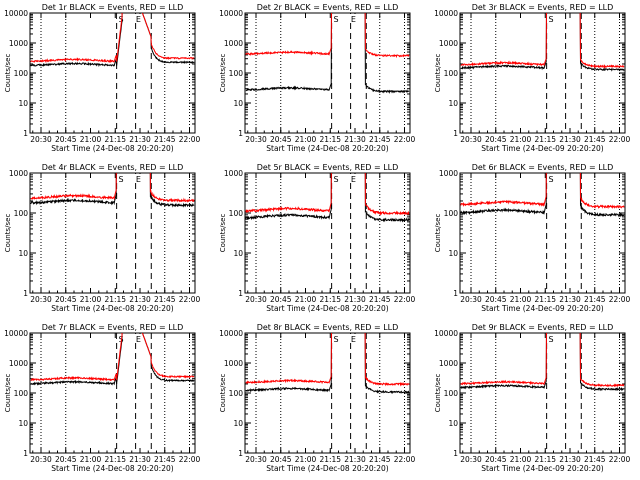 The width and height of the screenshot is (640, 480). Describe the element at coordinates (543, 327) in the screenshot. I see `chart-title: Det 9r BLACK = Events, RED = LLD` at that location.